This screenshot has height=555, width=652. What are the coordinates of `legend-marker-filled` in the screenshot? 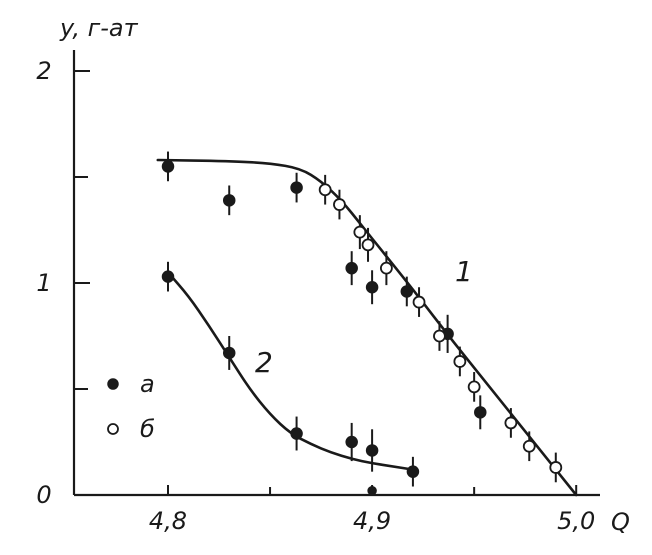 It's located at (113, 384).